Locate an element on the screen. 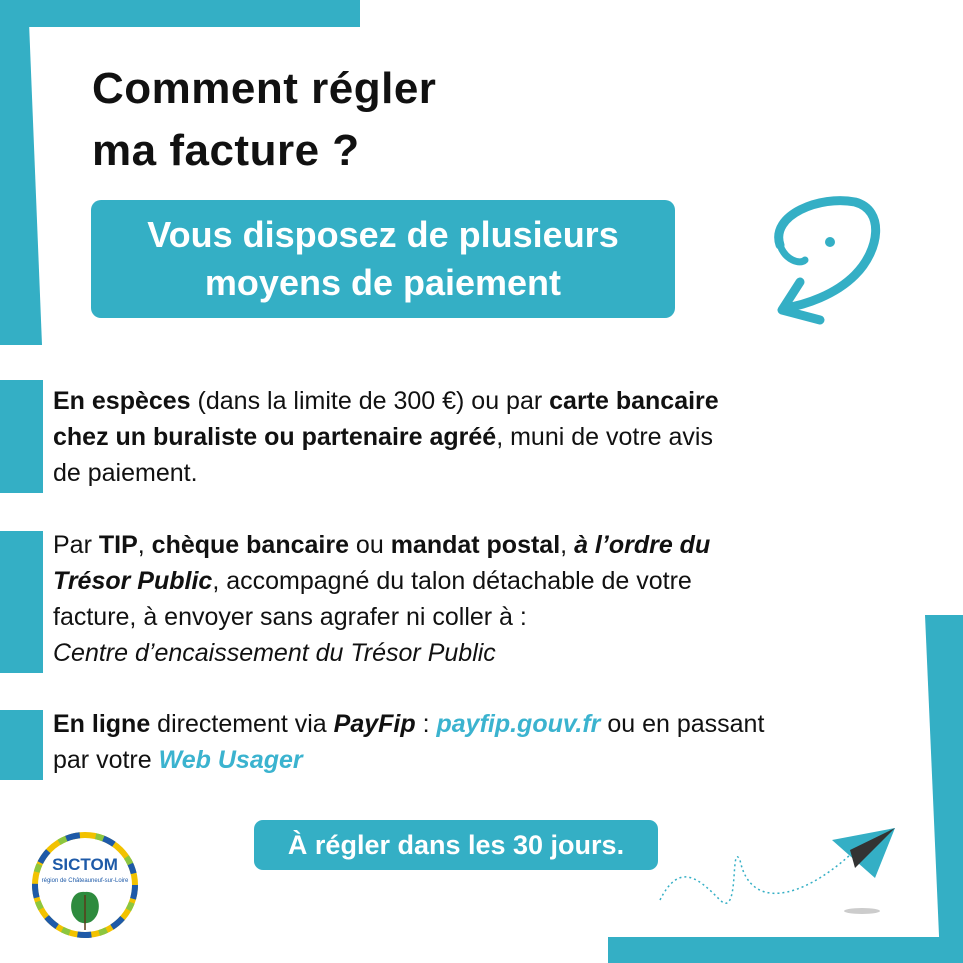 The image size is (963, 963). text-segment: Trésor Public is located at coordinates (133, 581).